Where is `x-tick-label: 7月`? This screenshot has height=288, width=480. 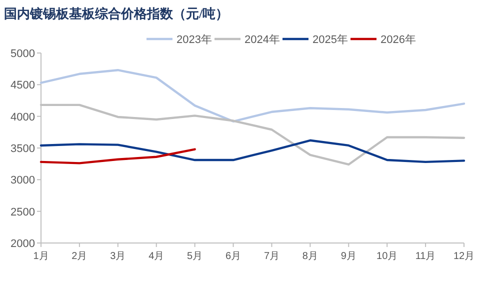
x-tick-label: 7月 is located at coordinates (272, 256).